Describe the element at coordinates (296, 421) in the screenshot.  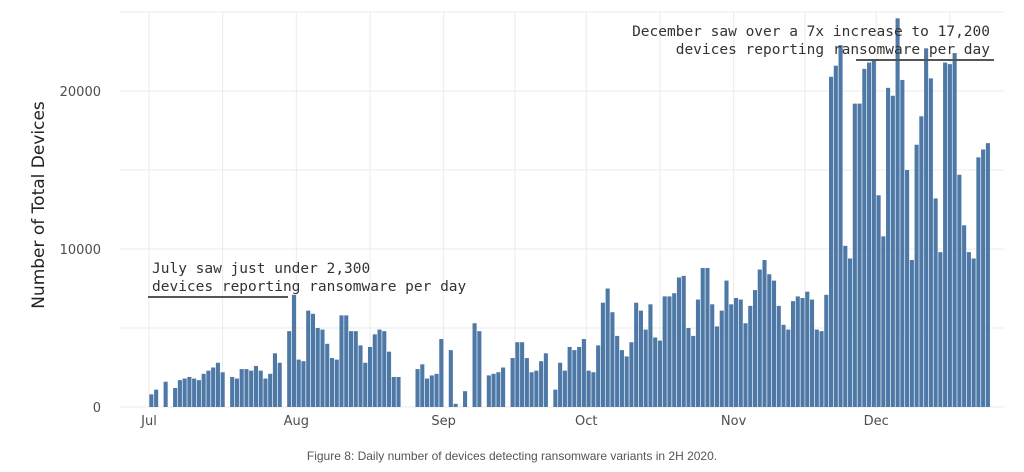
I see `x-tick-label: Aug` at that location.